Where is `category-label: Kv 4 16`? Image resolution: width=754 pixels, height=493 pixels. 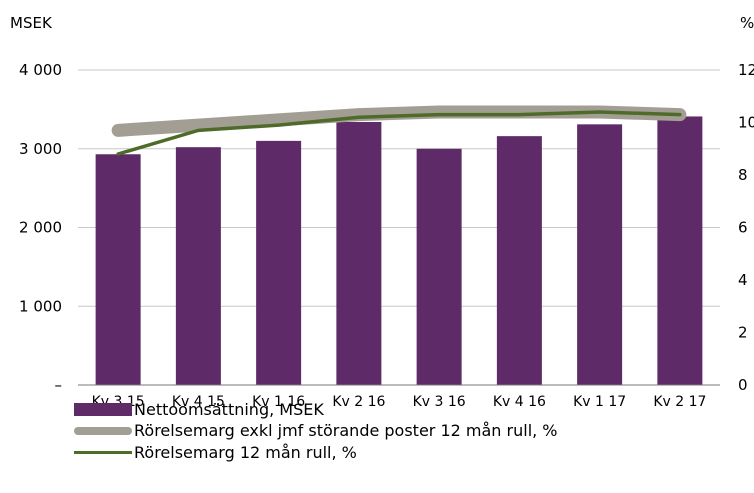 category-label: Kv 4 16 is located at coordinates (519, 402).